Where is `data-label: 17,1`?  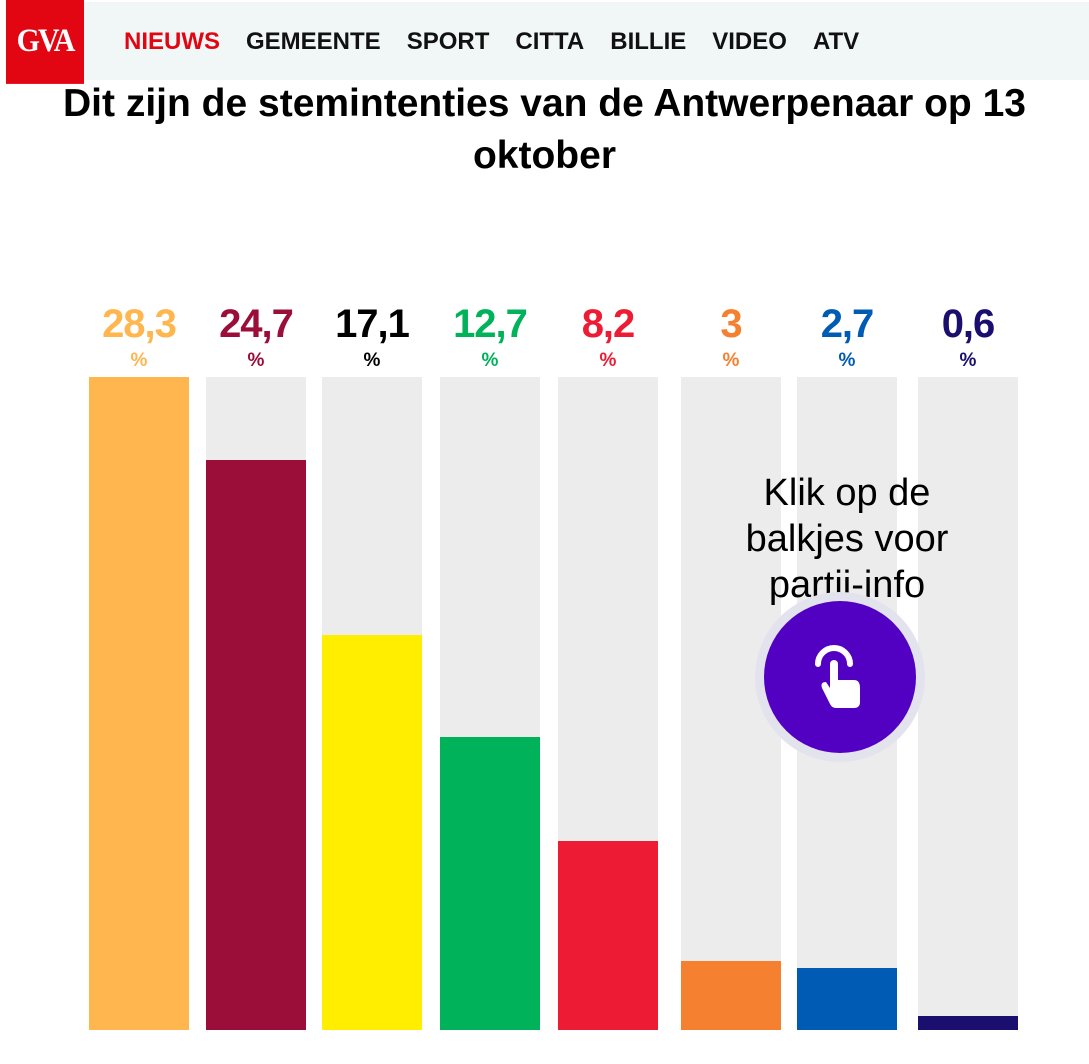
data-label: 17,1 is located at coordinates (372, 324).